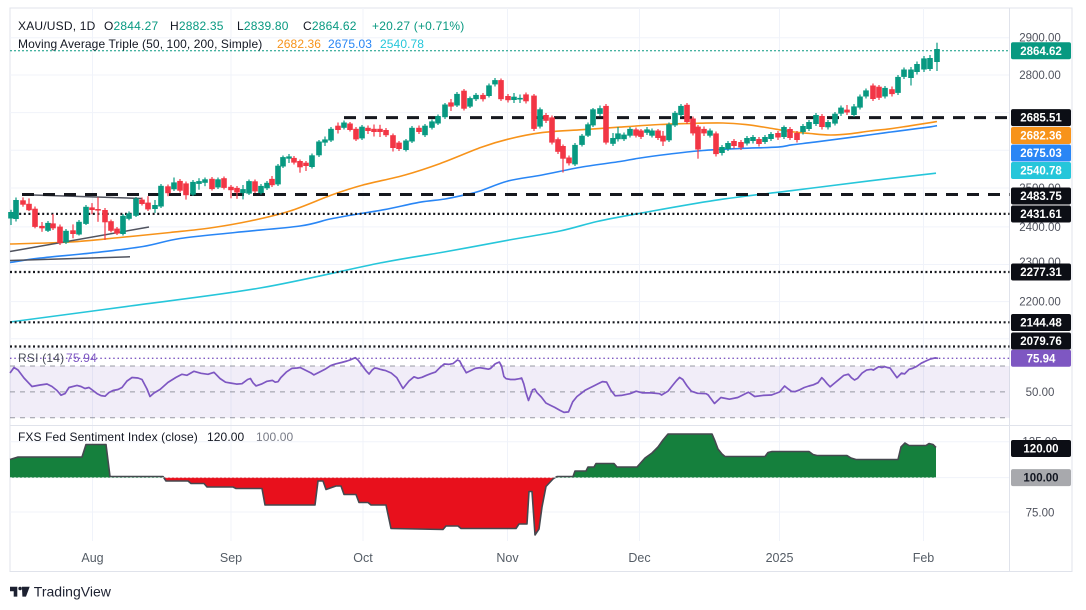 The width and height of the screenshot is (1086, 610). I want to click on svg-text: Oct, so click(363, 558).